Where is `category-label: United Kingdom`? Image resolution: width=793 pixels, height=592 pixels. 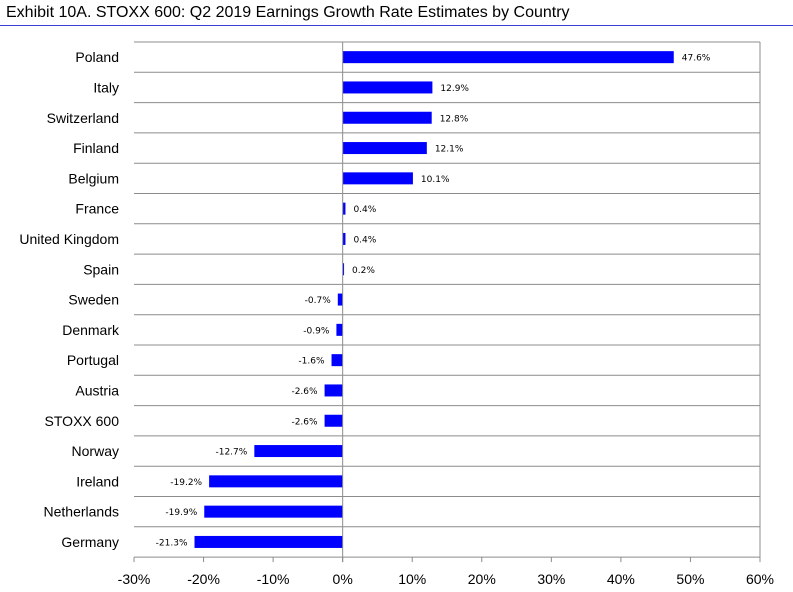 category-label: United Kingdom is located at coordinates (69, 239).